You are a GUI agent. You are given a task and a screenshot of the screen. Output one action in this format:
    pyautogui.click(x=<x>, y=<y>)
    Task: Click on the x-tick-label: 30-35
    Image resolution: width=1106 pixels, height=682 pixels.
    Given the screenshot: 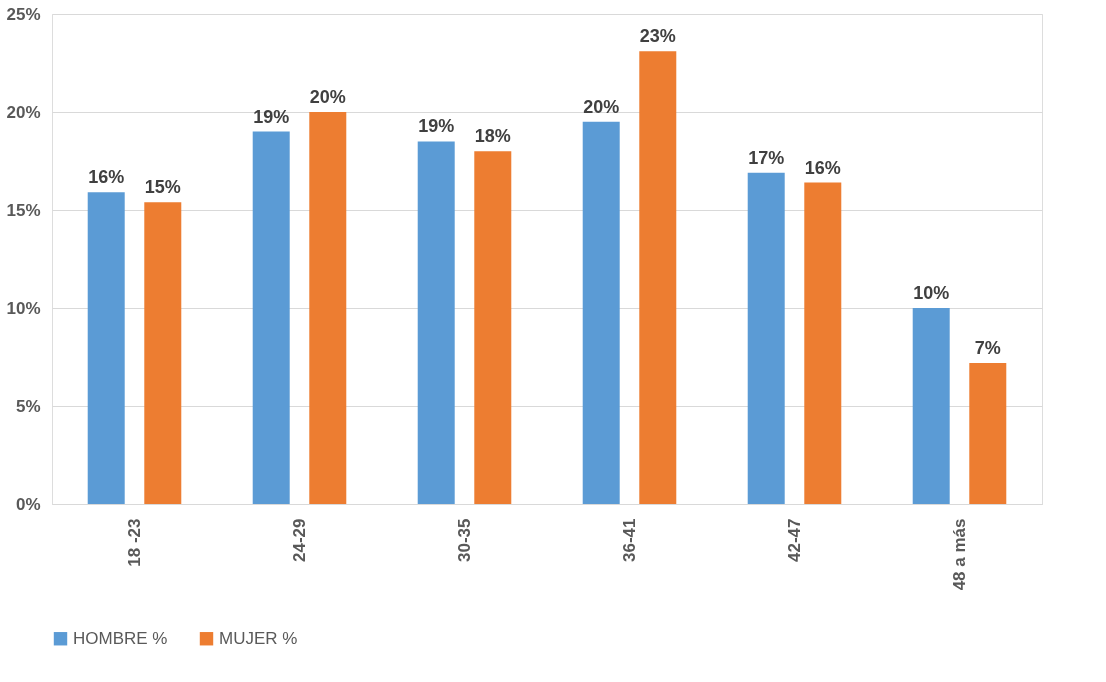 What is the action you would take?
    pyautogui.click(x=464, y=540)
    